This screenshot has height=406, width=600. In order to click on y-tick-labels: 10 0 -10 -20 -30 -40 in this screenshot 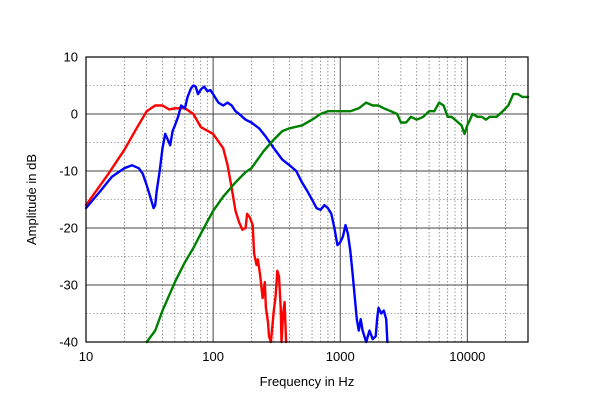, I will do `click(68, 200)`.